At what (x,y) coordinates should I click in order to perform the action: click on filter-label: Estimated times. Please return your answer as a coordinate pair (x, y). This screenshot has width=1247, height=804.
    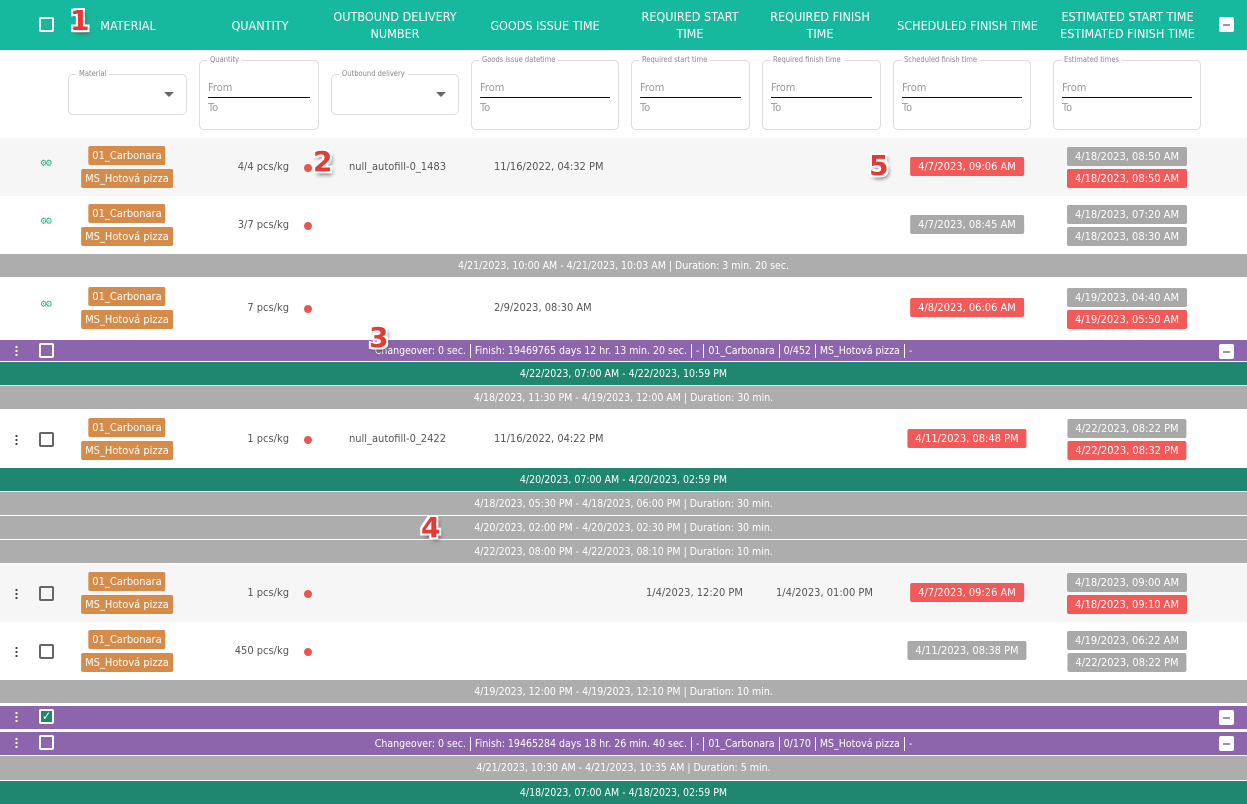
    Looking at the image, I should click on (1091, 59).